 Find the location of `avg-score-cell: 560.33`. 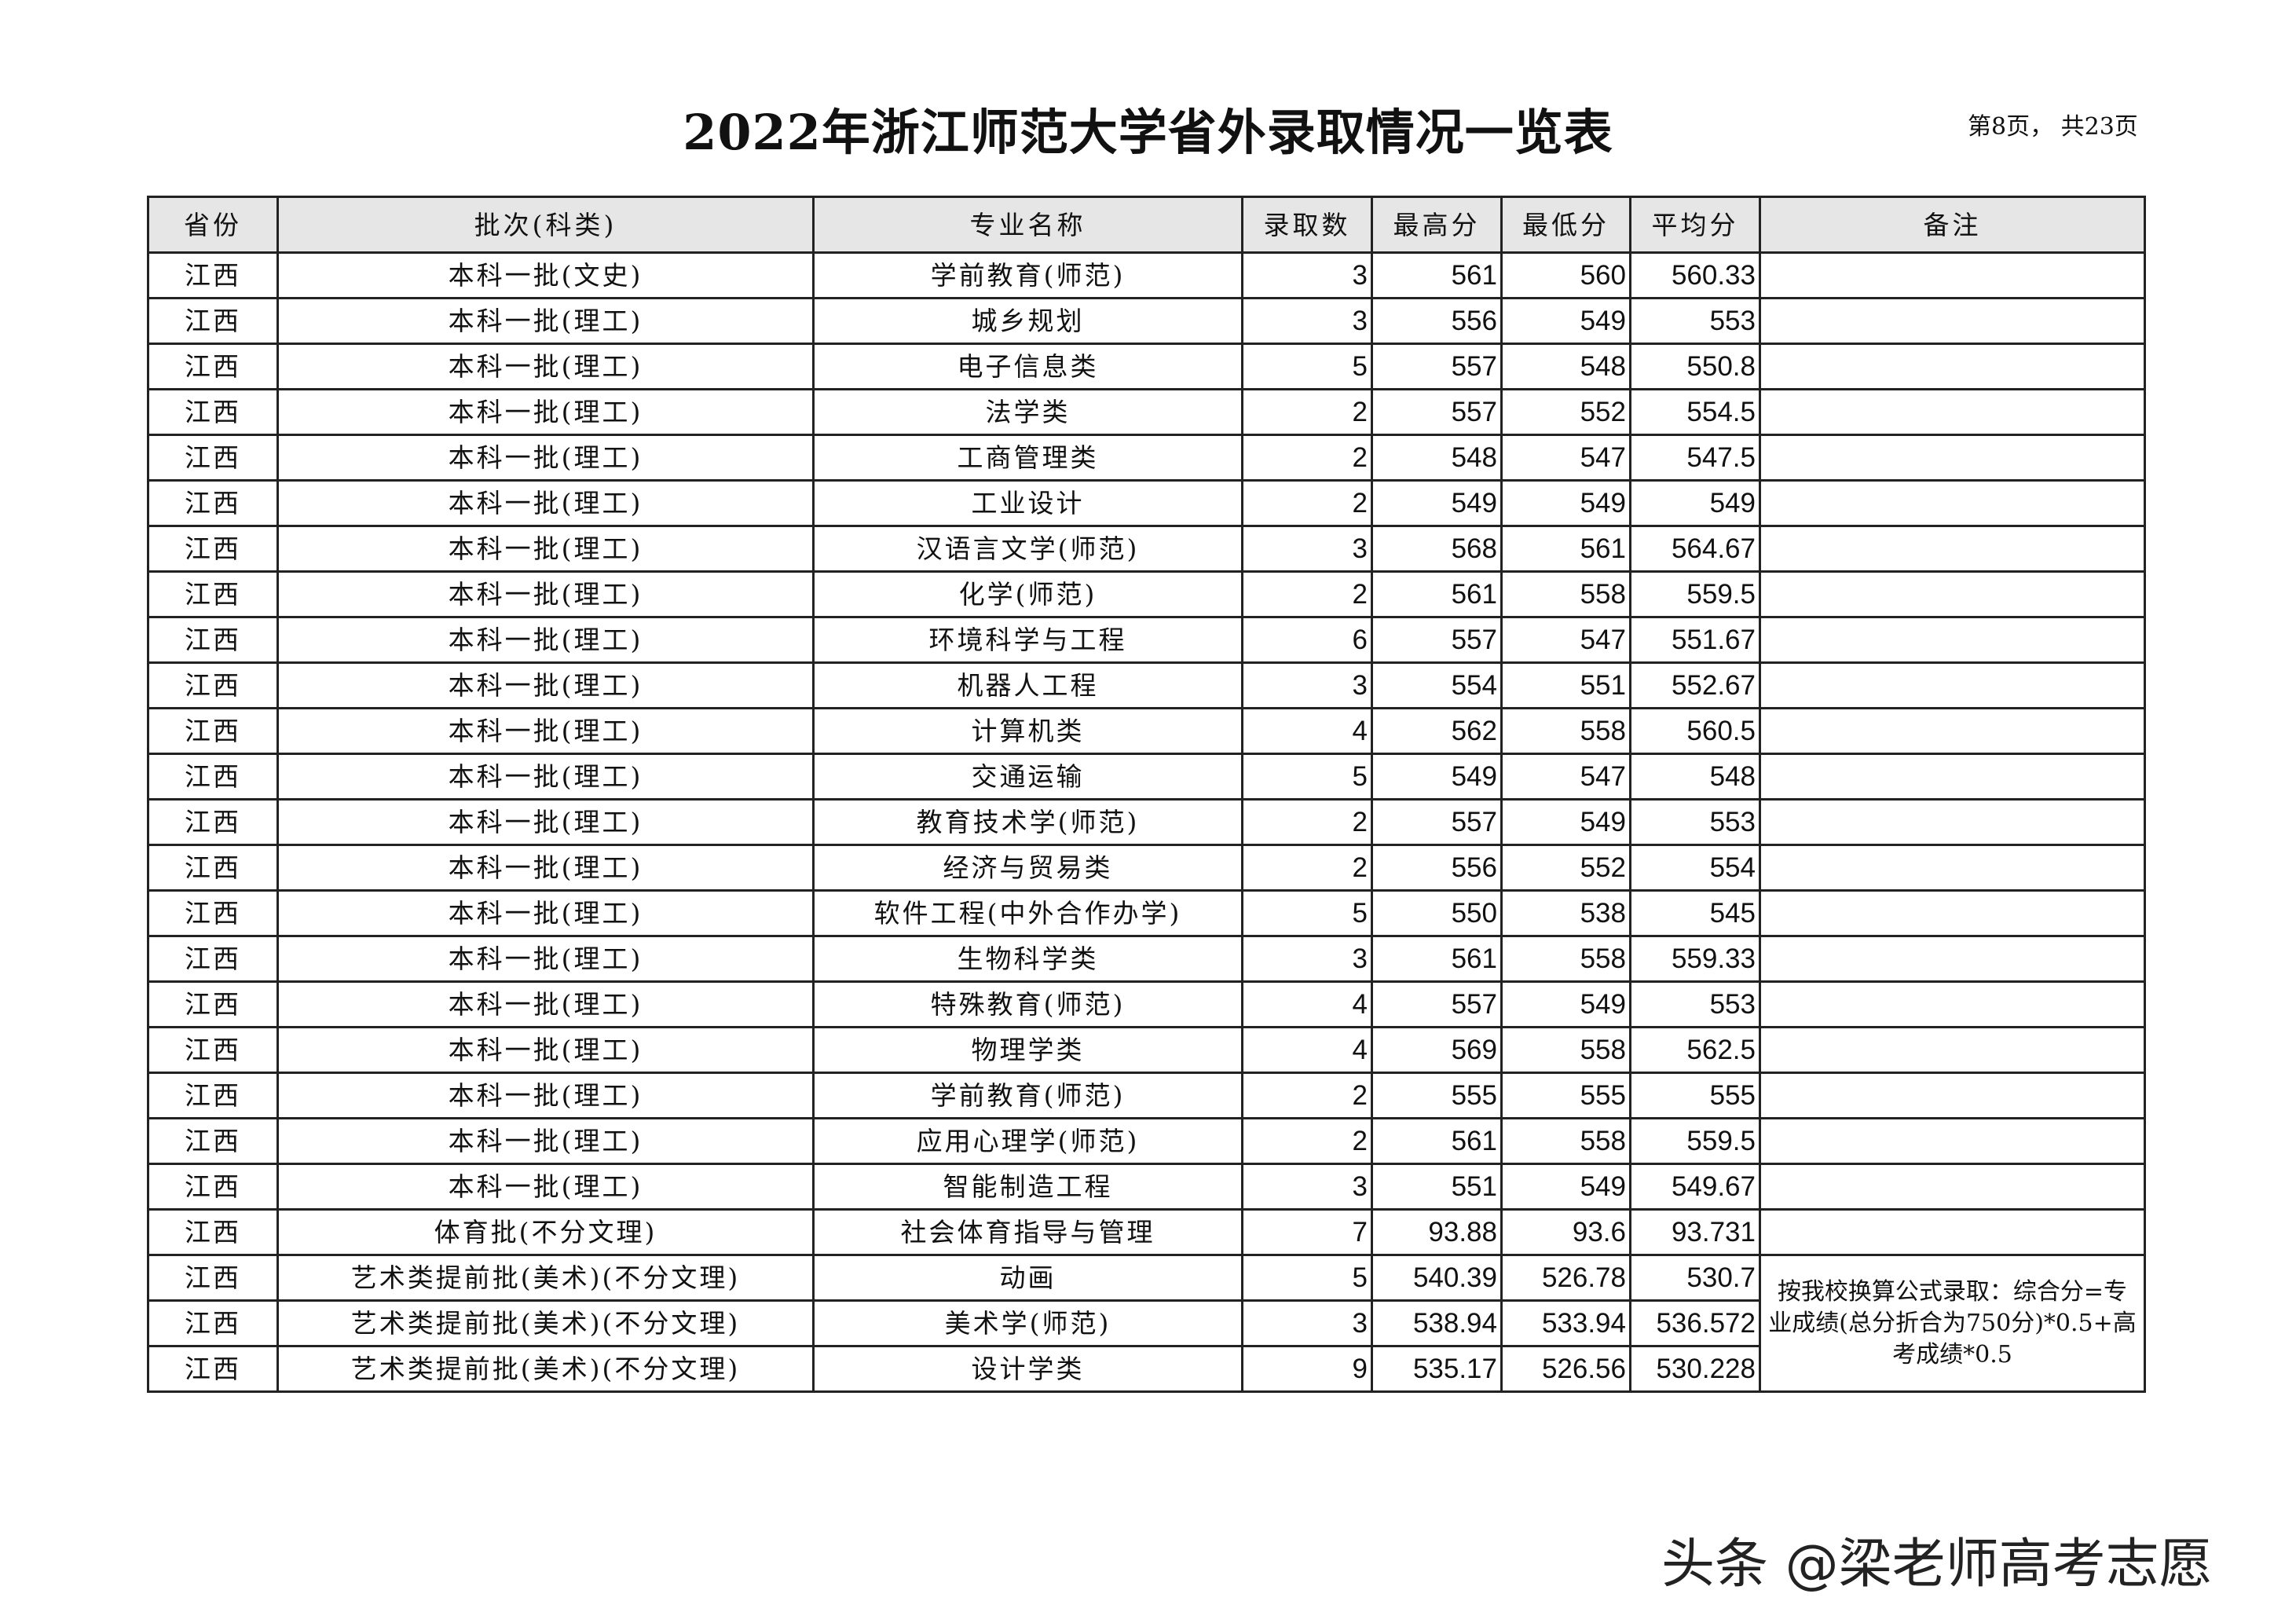

avg-score-cell: 560.33 is located at coordinates (1695, 275).